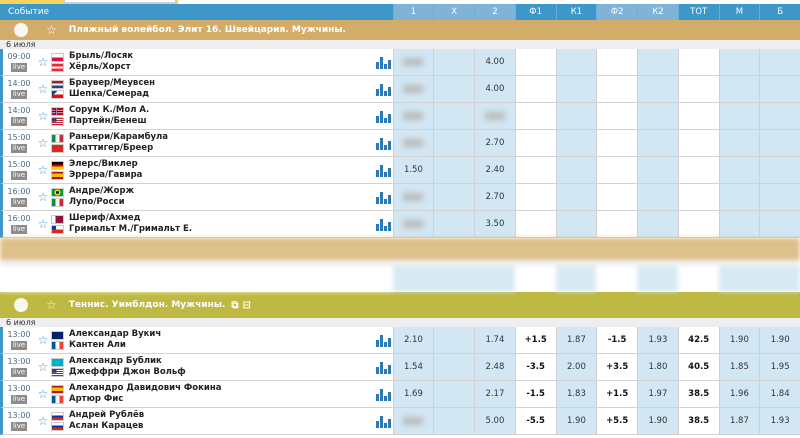  Describe the element at coordinates (198, 89) in the screenshot. I see `event-info: 14:00 live ☆ Браувер/Меувсен Шепка/Семерад` at that location.